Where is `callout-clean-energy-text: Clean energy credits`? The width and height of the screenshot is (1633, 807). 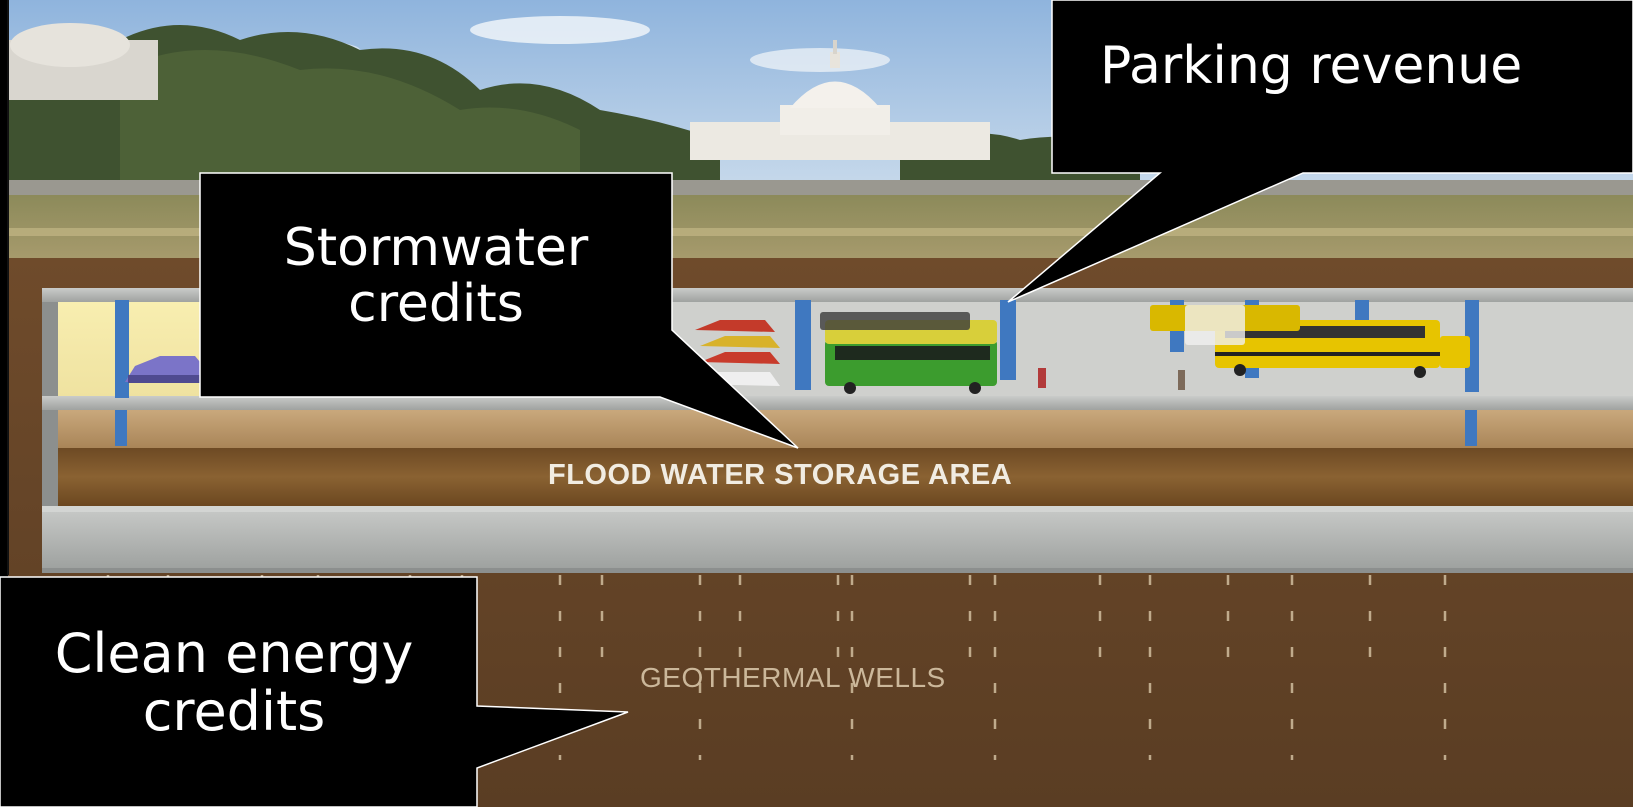 callout-clean-energy-text: Clean energy credits is located at coordinates (234, 683).